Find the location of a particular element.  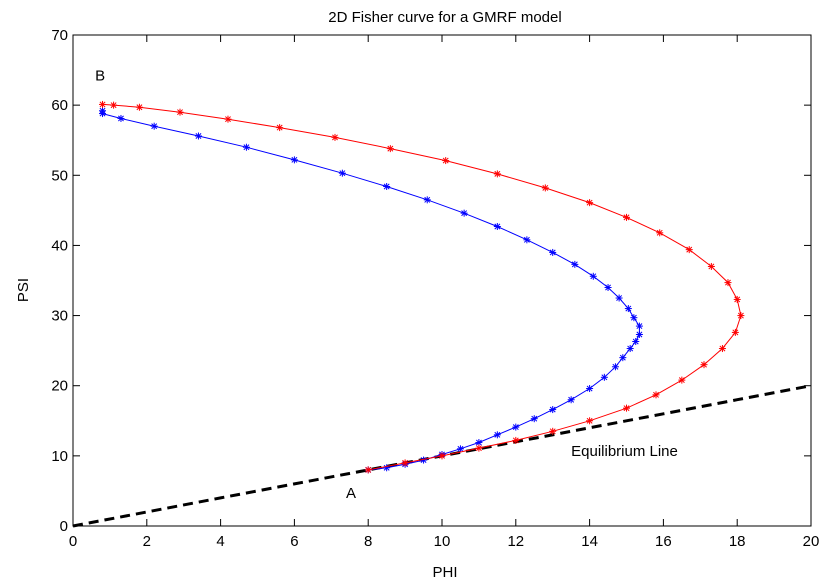

y-tick-label: 40 is located at coordinates (59, 245).